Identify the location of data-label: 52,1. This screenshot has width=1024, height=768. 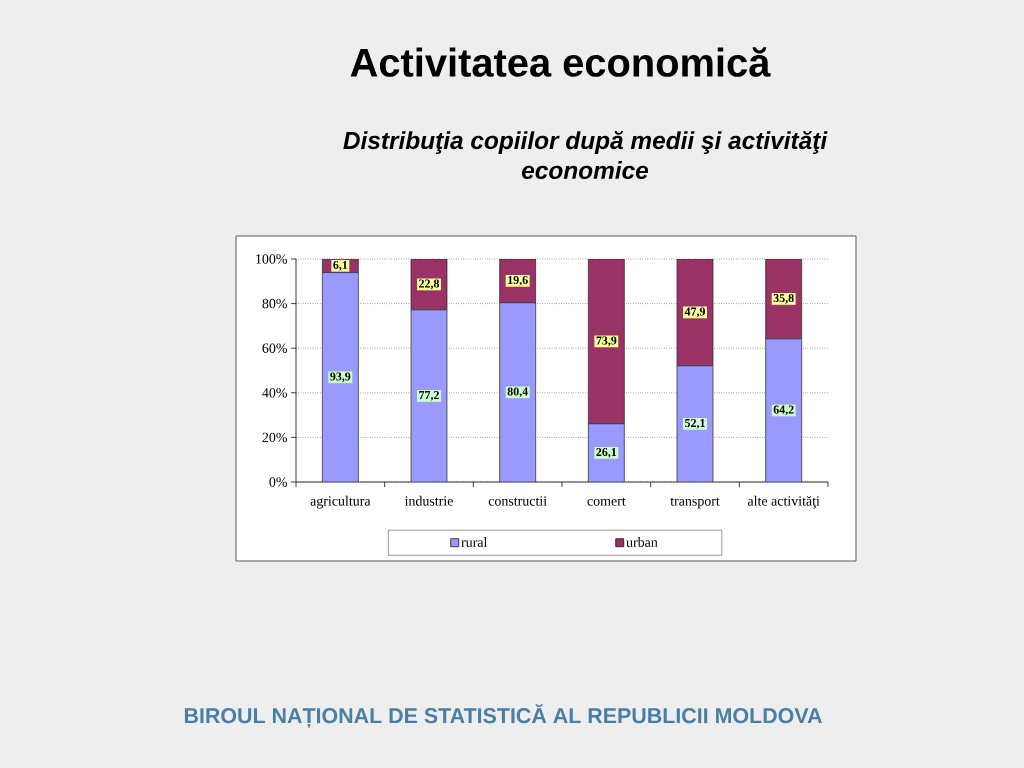
(695, 424).